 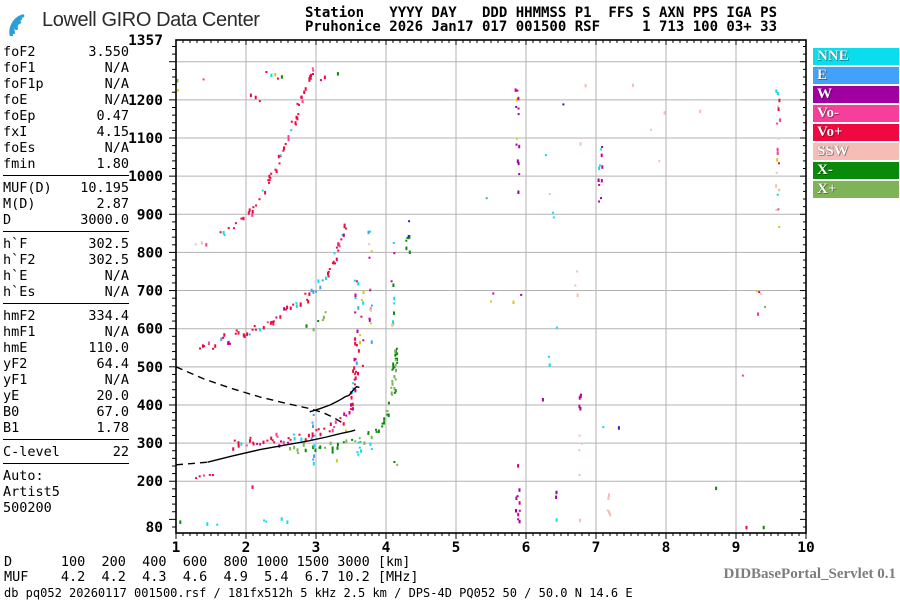 What do you see at coordinates (112, 132) in the screenshot?
I see `param-value: 4.15` at bounding box center [112, 132].